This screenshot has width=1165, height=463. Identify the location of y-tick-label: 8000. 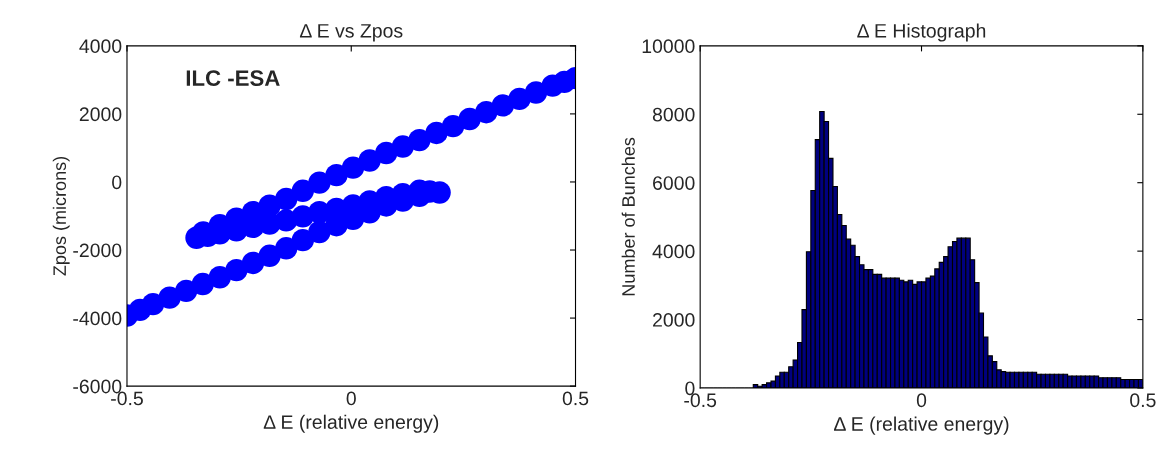
(673, 114).